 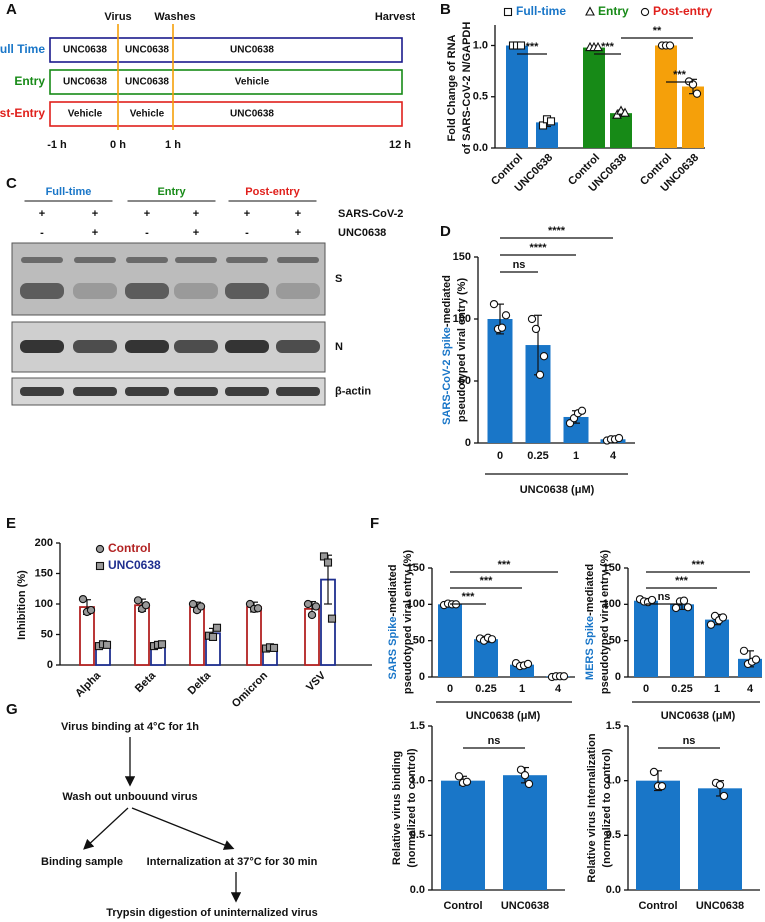 I want to click on y-axis-label: Fold Change of RNA, so click(x=452, y=87).